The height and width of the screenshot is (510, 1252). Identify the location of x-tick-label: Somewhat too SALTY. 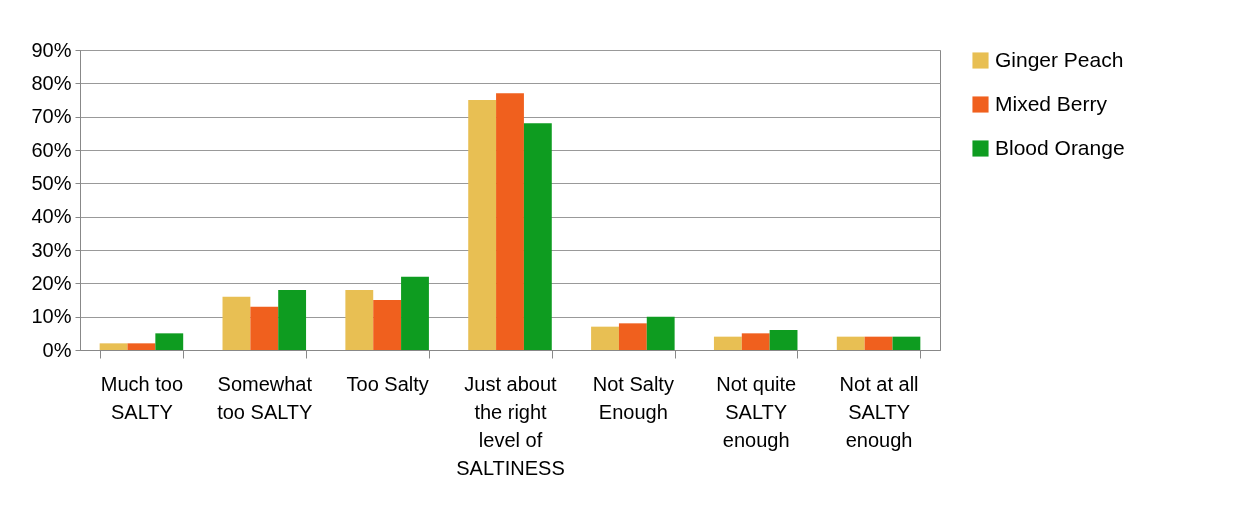
(265, 397).